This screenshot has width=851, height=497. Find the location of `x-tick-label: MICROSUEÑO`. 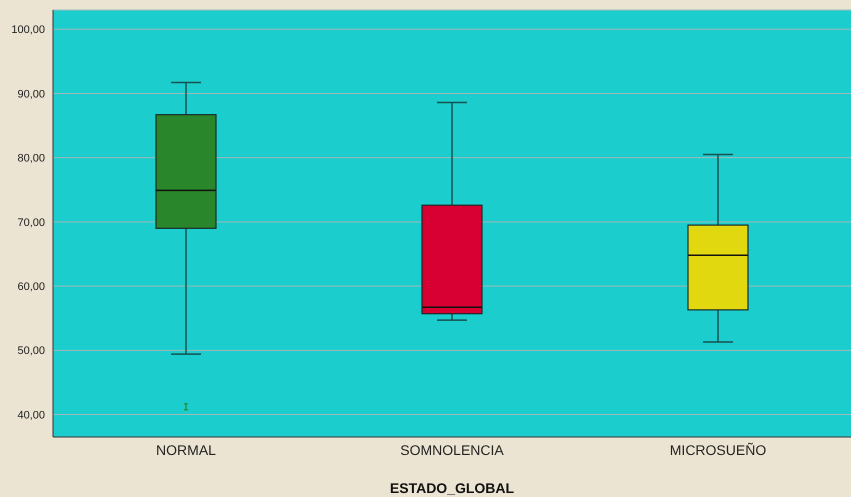

x-tick-label: MICROSUEÑO is located at coordinates (718, 450).